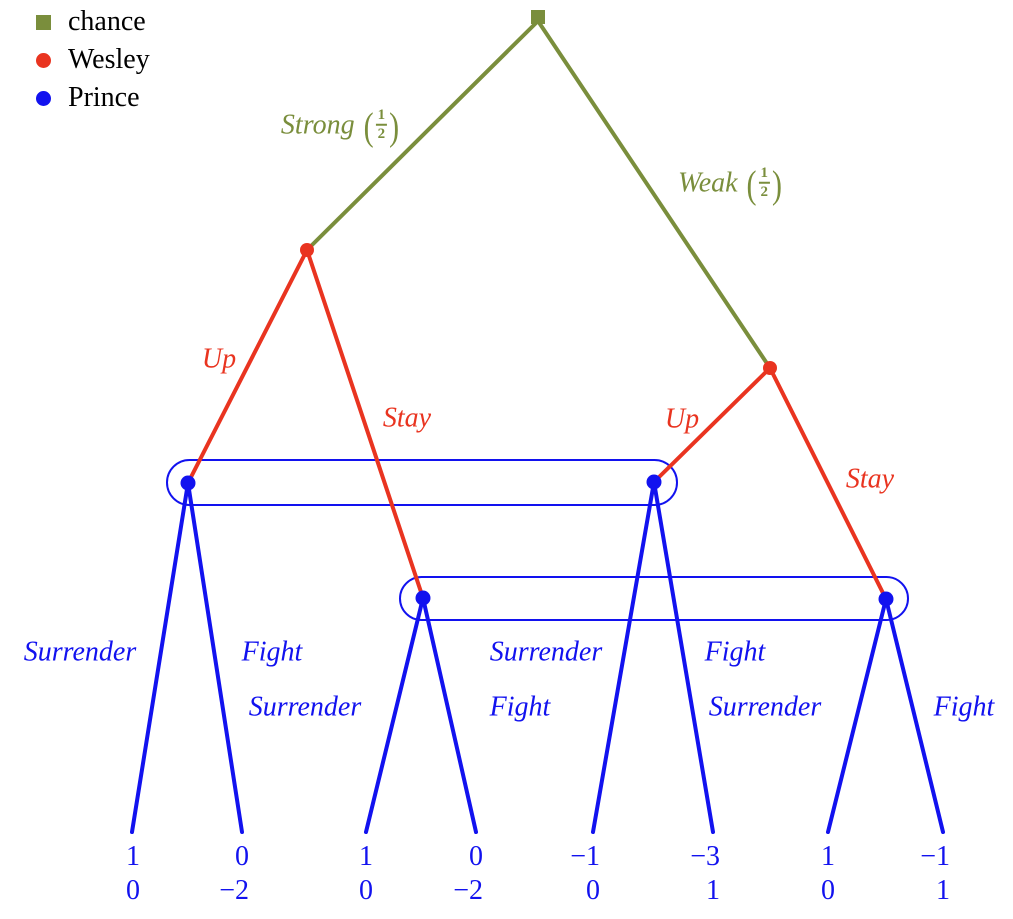 This screenshot has width=1013, height=919. Describe the element at coordinates (682, 419) in the screenshot. I see `edge-label-up-right: Up` at that location.